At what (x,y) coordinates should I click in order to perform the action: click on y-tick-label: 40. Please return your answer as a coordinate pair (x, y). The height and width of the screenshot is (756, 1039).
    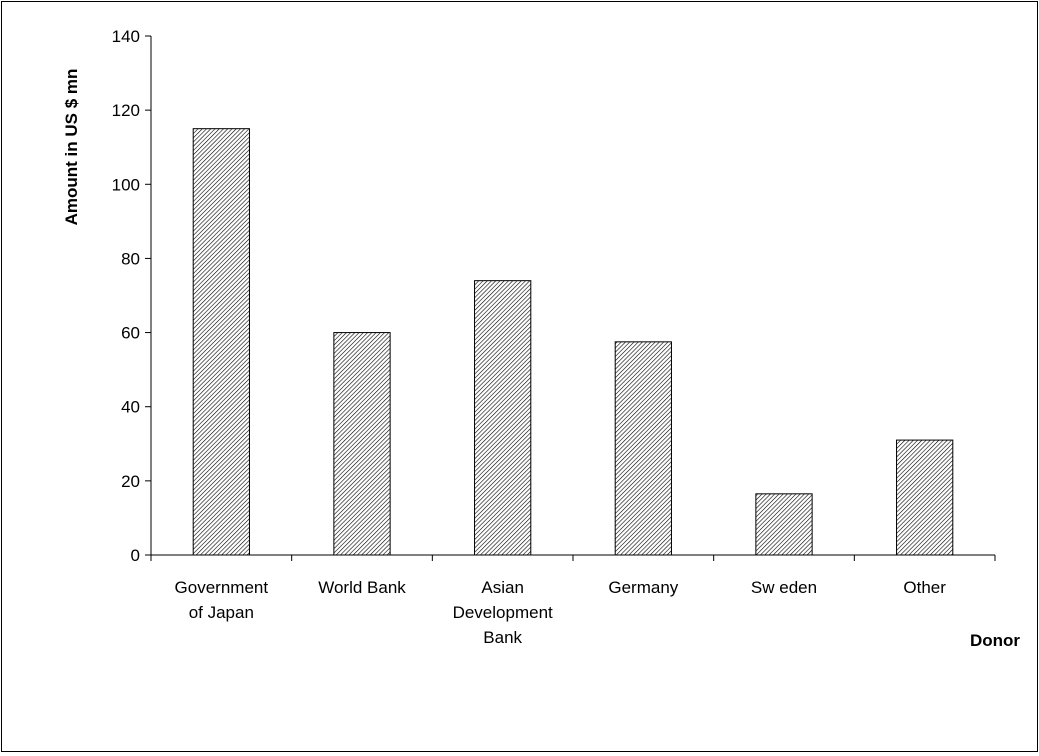
    Looking at the image, I should click on (130, 407).